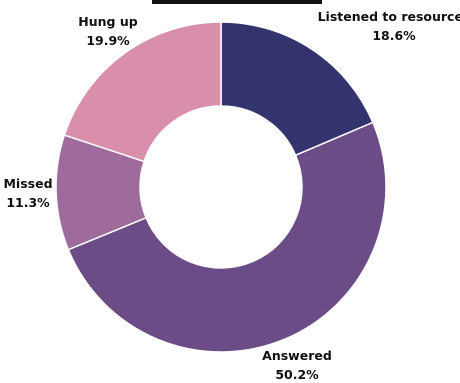  Describe the element at coordinates (108, 40) in the screenshot. I see `slice-pct-hung-up: 19.9%` at that location.